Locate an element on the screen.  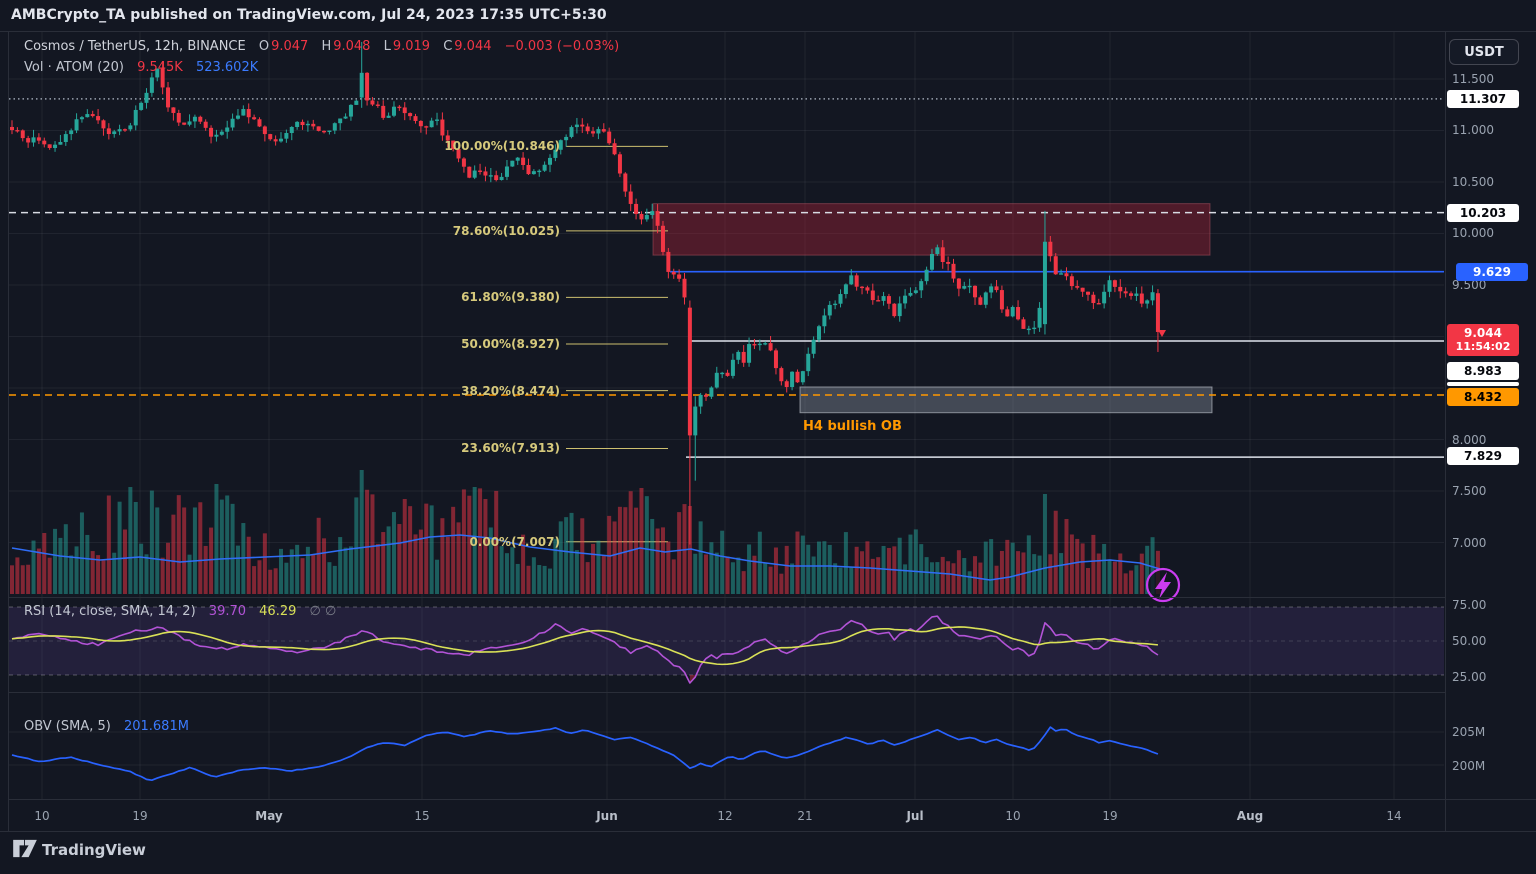
volume-row: Vol · ATOM (20) 9.545K 523.602K is located at coordinates (321, 68).